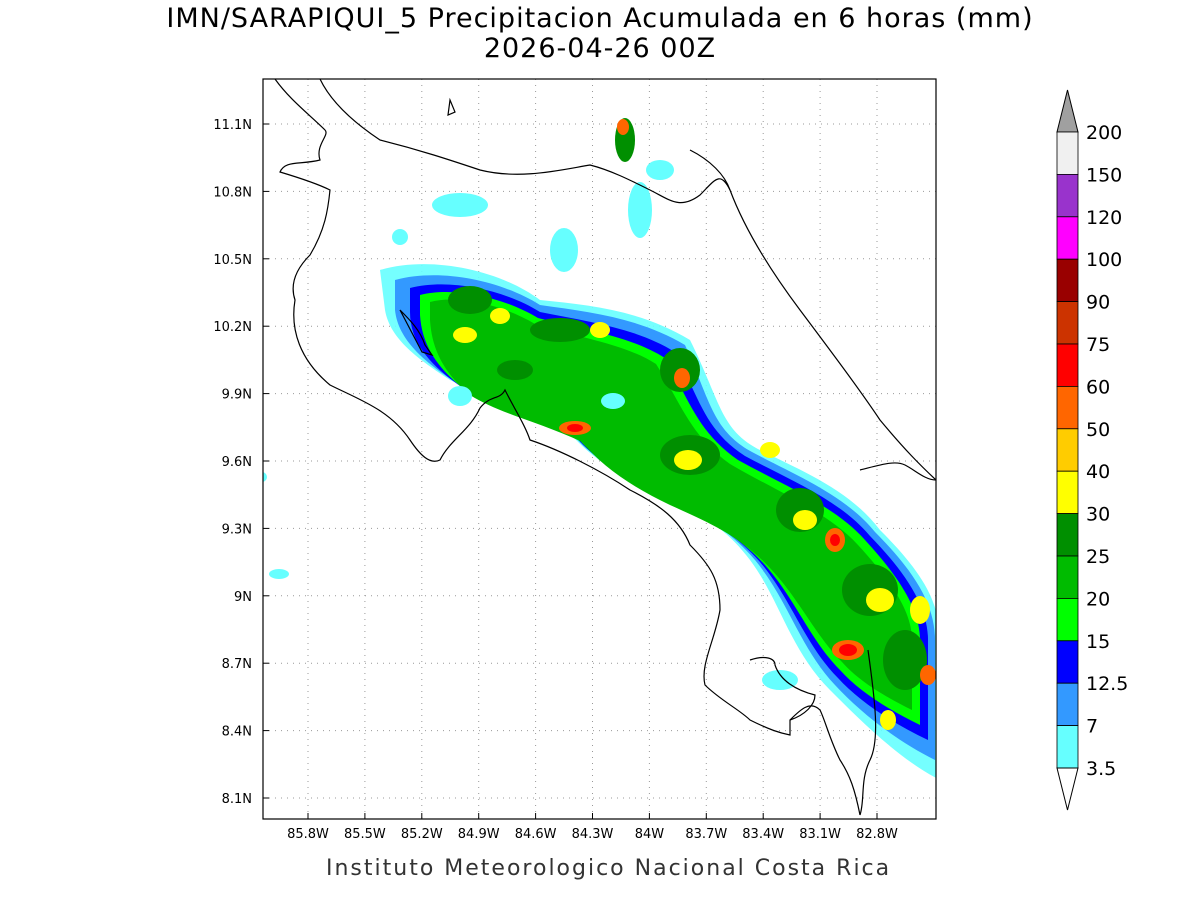 This screenshot has width=1200, height=900. What do you see at coordinates (232, 260) in the screenshot?
I see `y-tick-label: 10.5N` at bounding box center [232, 260].